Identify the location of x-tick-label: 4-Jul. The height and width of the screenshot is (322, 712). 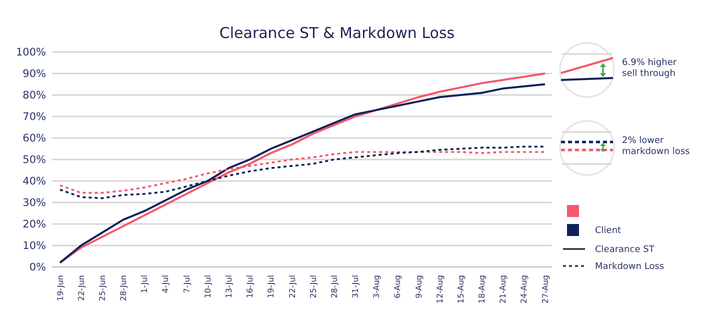
(165, 284).